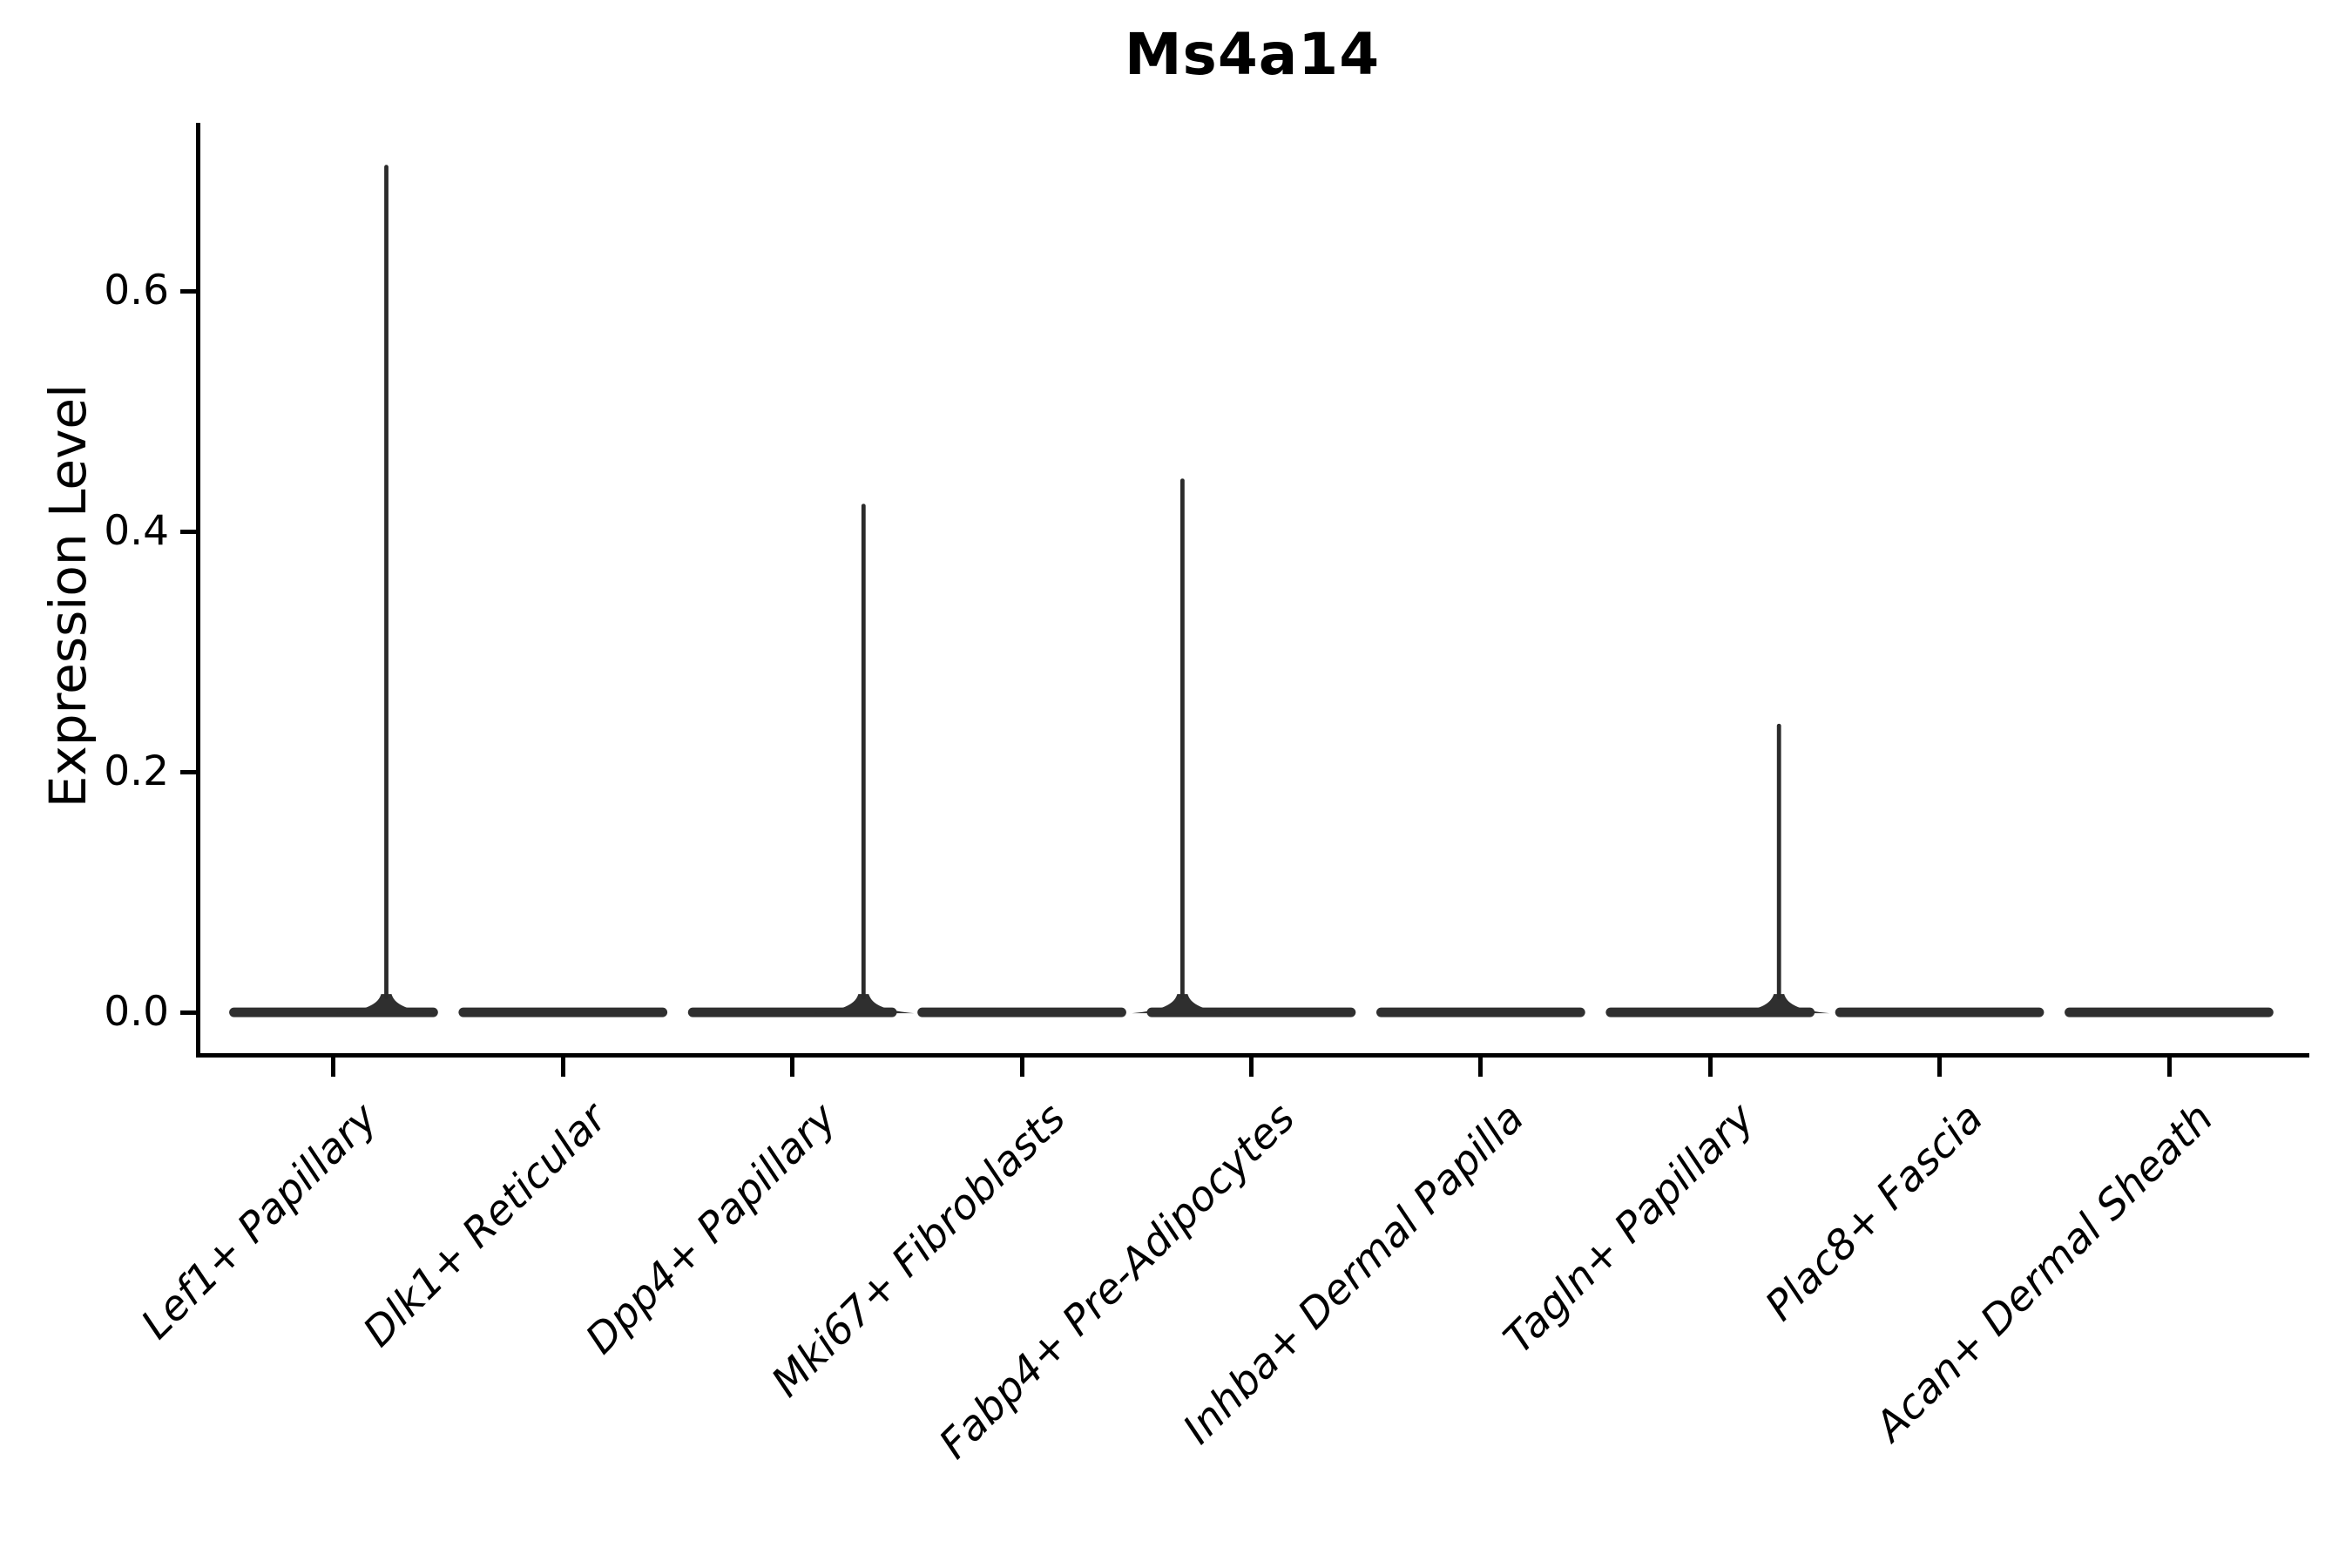 The height and width of the screenshot is (1568, 2352). What do you see at coordinates (136, 531) in the screenshot?
I see `y-tick-label: 0.4` at bounding box center [136, 531].